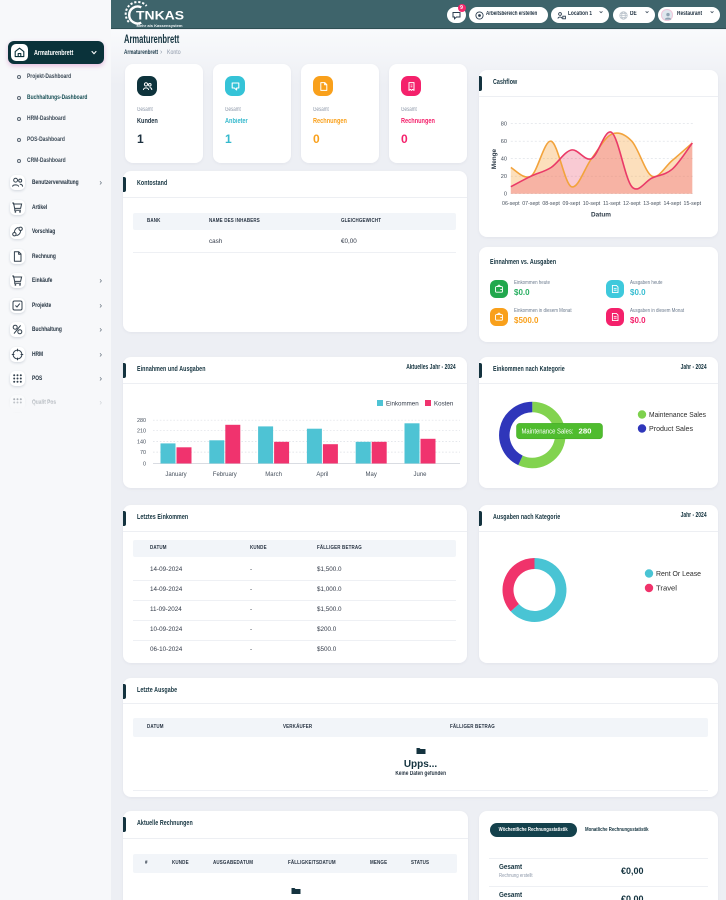  What do you see at coordinates (612, 204) in the screenshot?
I see `svg-text: 11-sept` at bounding box center [612, 204].